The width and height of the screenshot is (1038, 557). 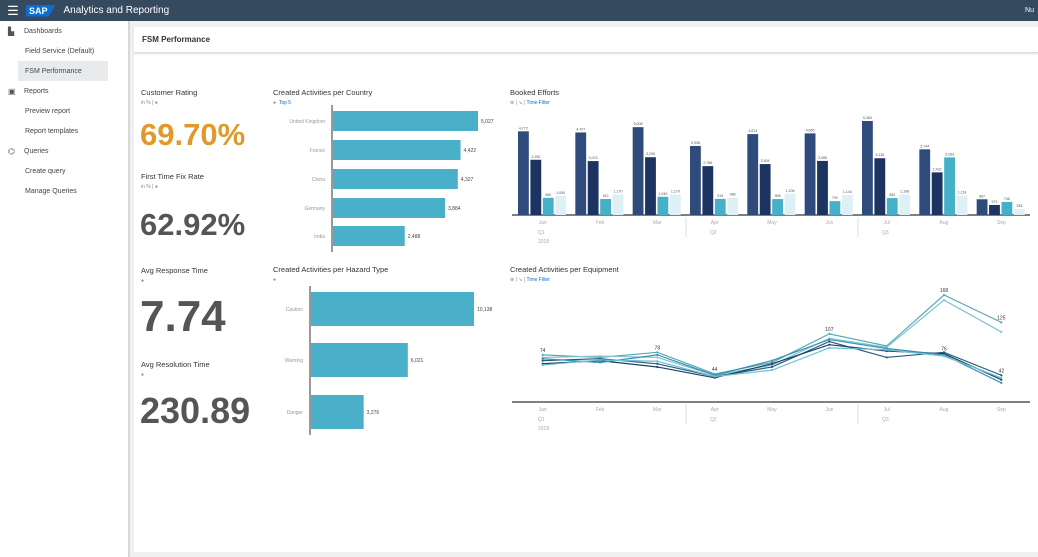 I want to click on data-label: 2,432, so click(x=937, y=169).